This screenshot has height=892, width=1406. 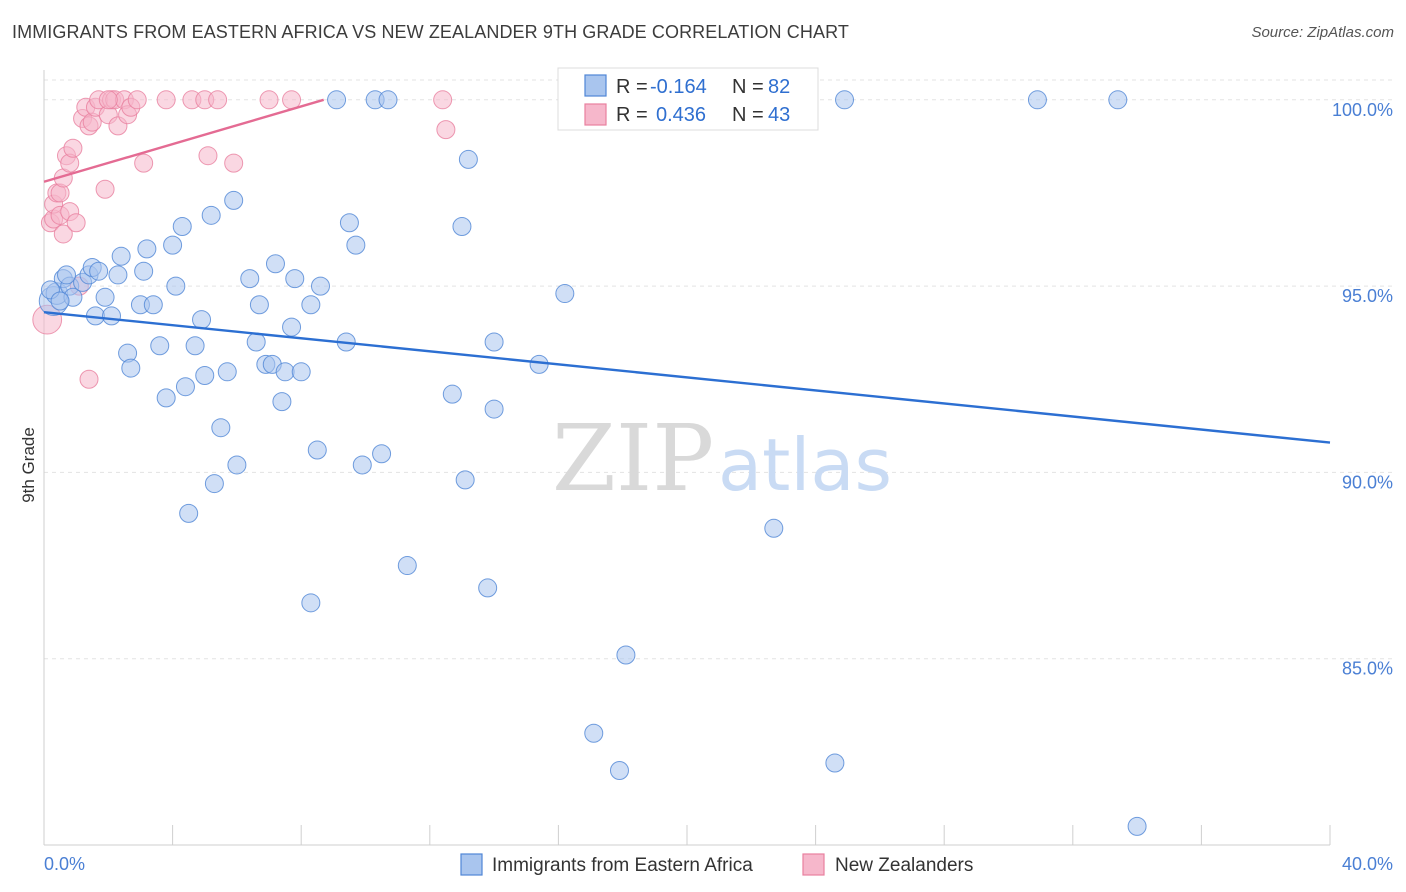 What do you see at coordinates (632, 115) in the screenshot?
I see `stats-pink-r-label: R =` at bounding box center [632, 115].